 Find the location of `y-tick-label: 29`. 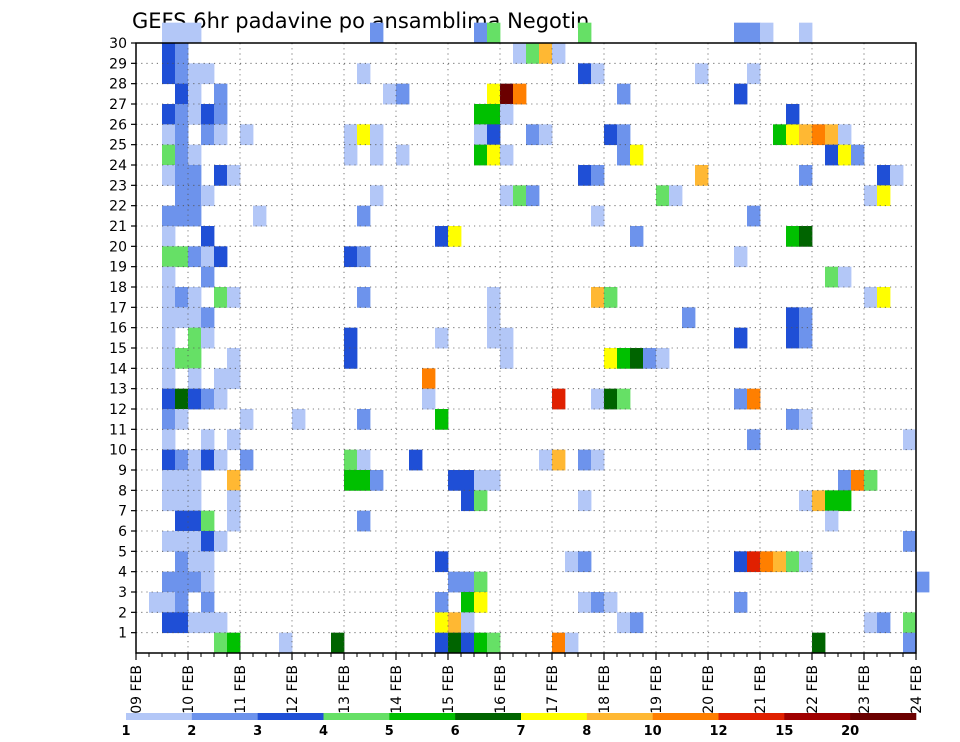

y-tick-label: 29 is located at coordinates (118, 64).